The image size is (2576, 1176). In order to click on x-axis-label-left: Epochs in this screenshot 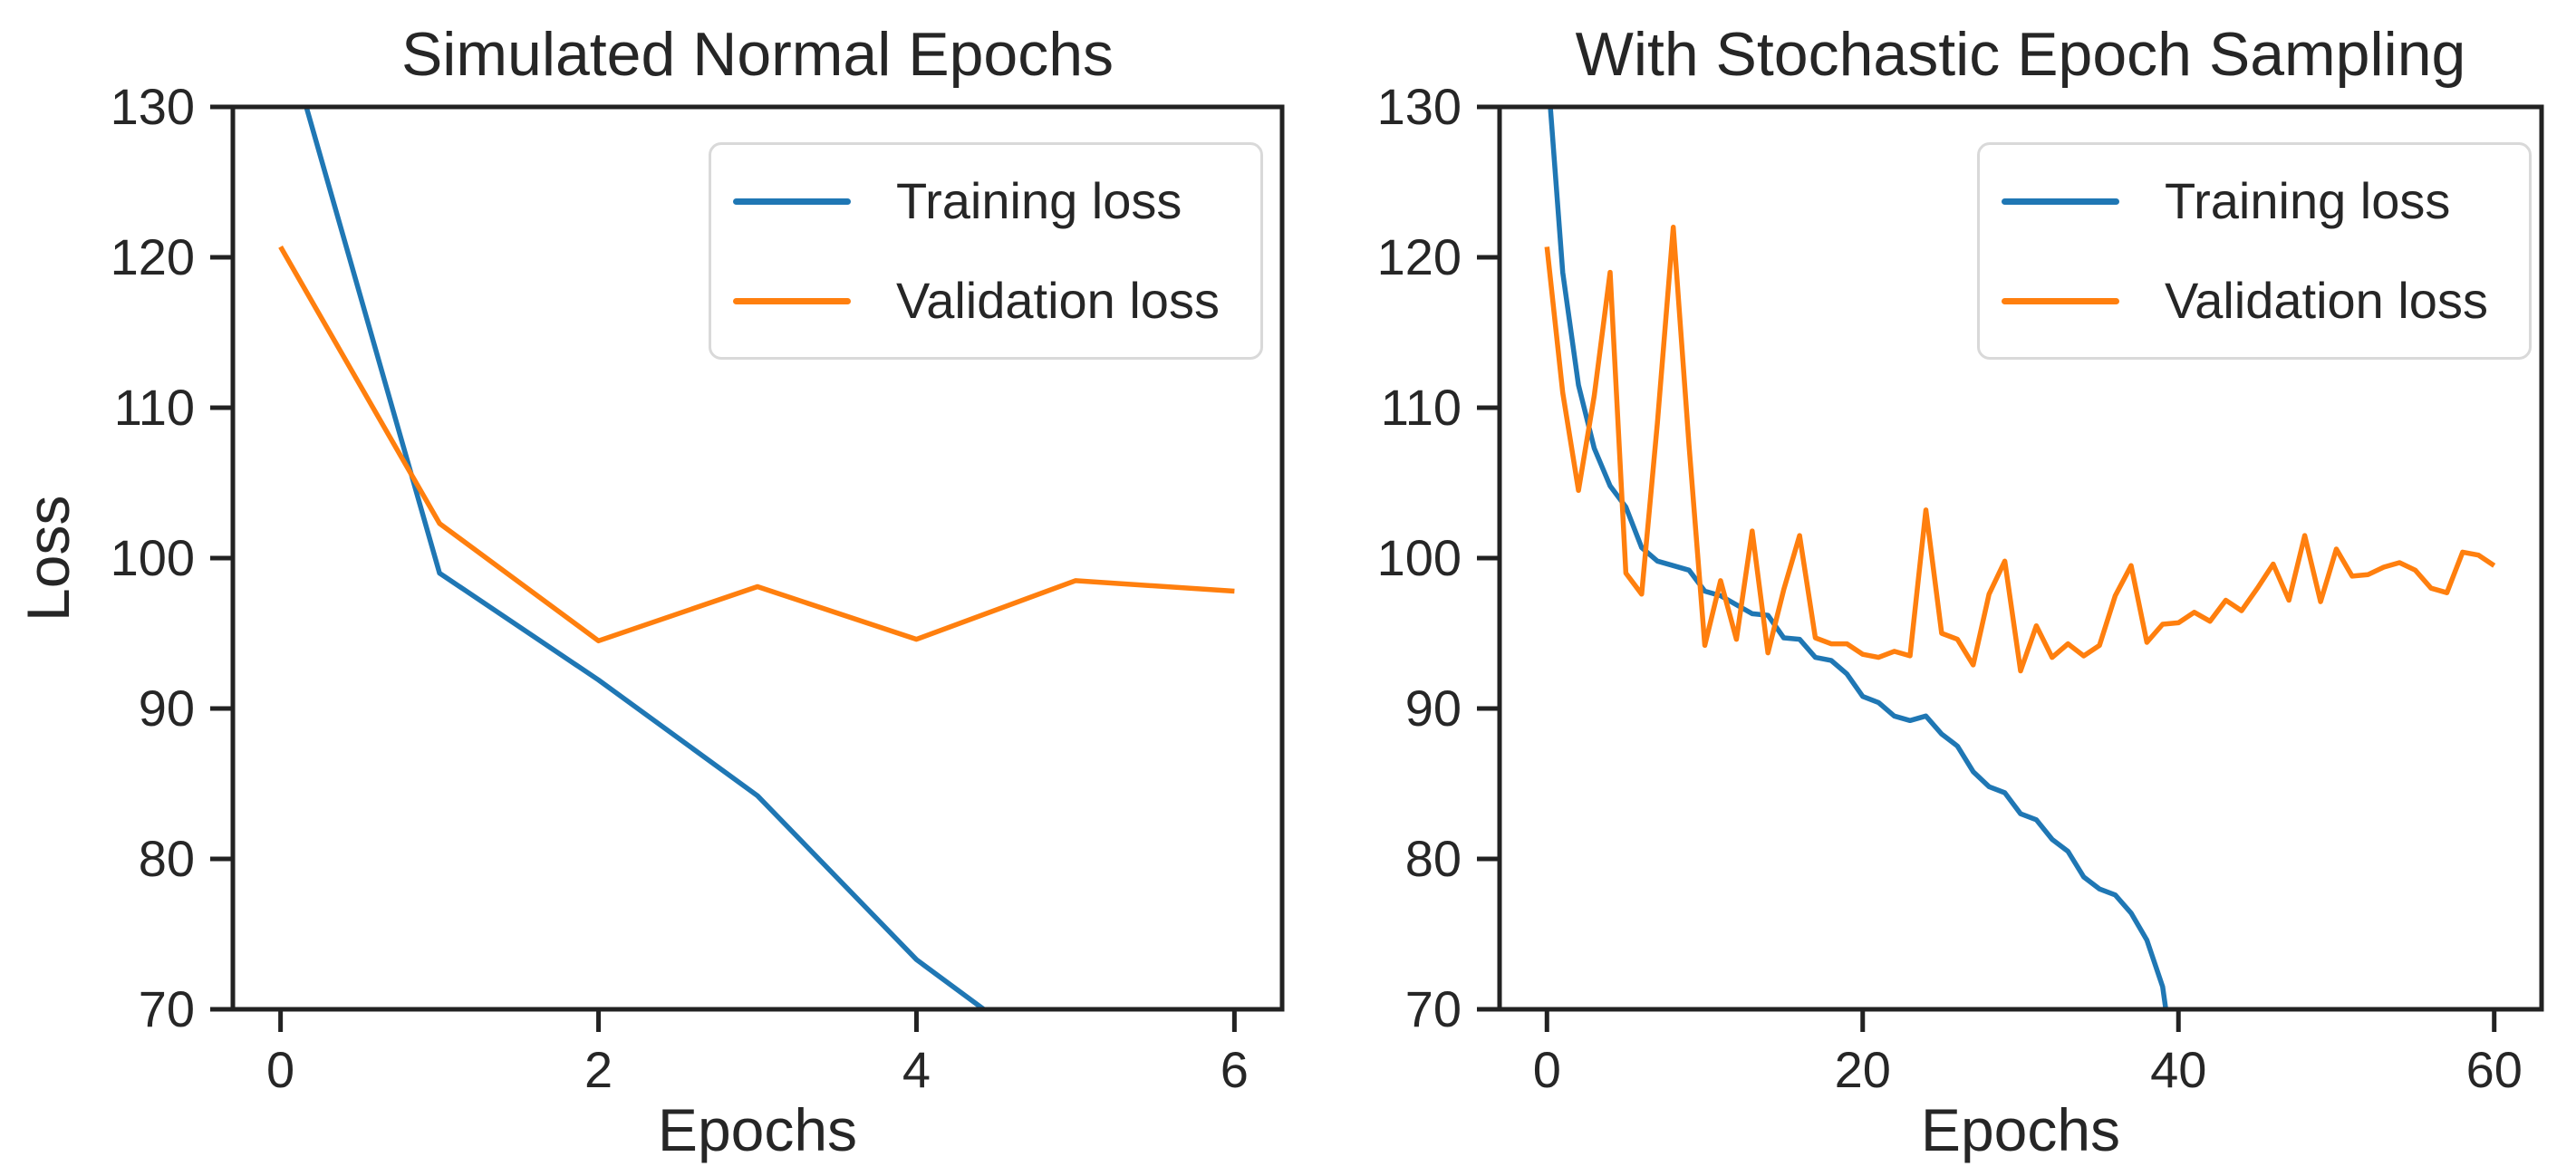, I will do `click(757, 1129)`.